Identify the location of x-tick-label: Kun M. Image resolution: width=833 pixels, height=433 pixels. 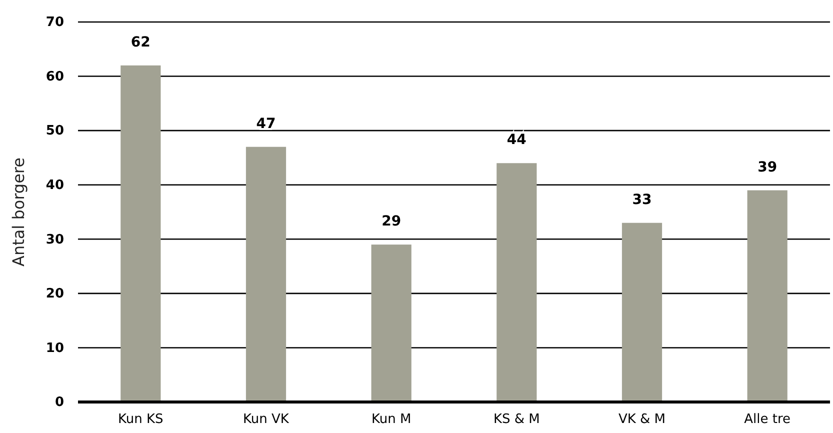
(391, 420).